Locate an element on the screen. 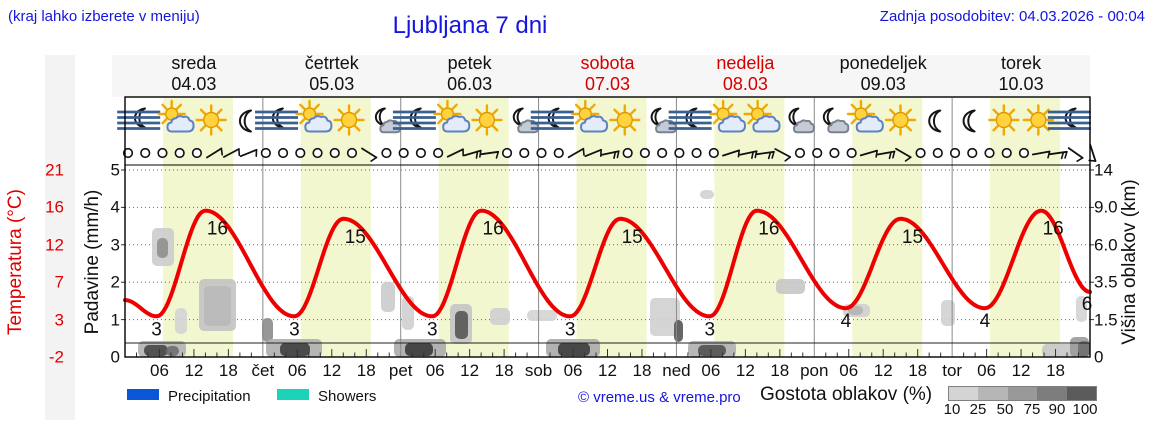 Image resolution: width=1152 pixels, height=443 pixels. cloud-tick-0: 0 is located at coordinates (1099, 357).